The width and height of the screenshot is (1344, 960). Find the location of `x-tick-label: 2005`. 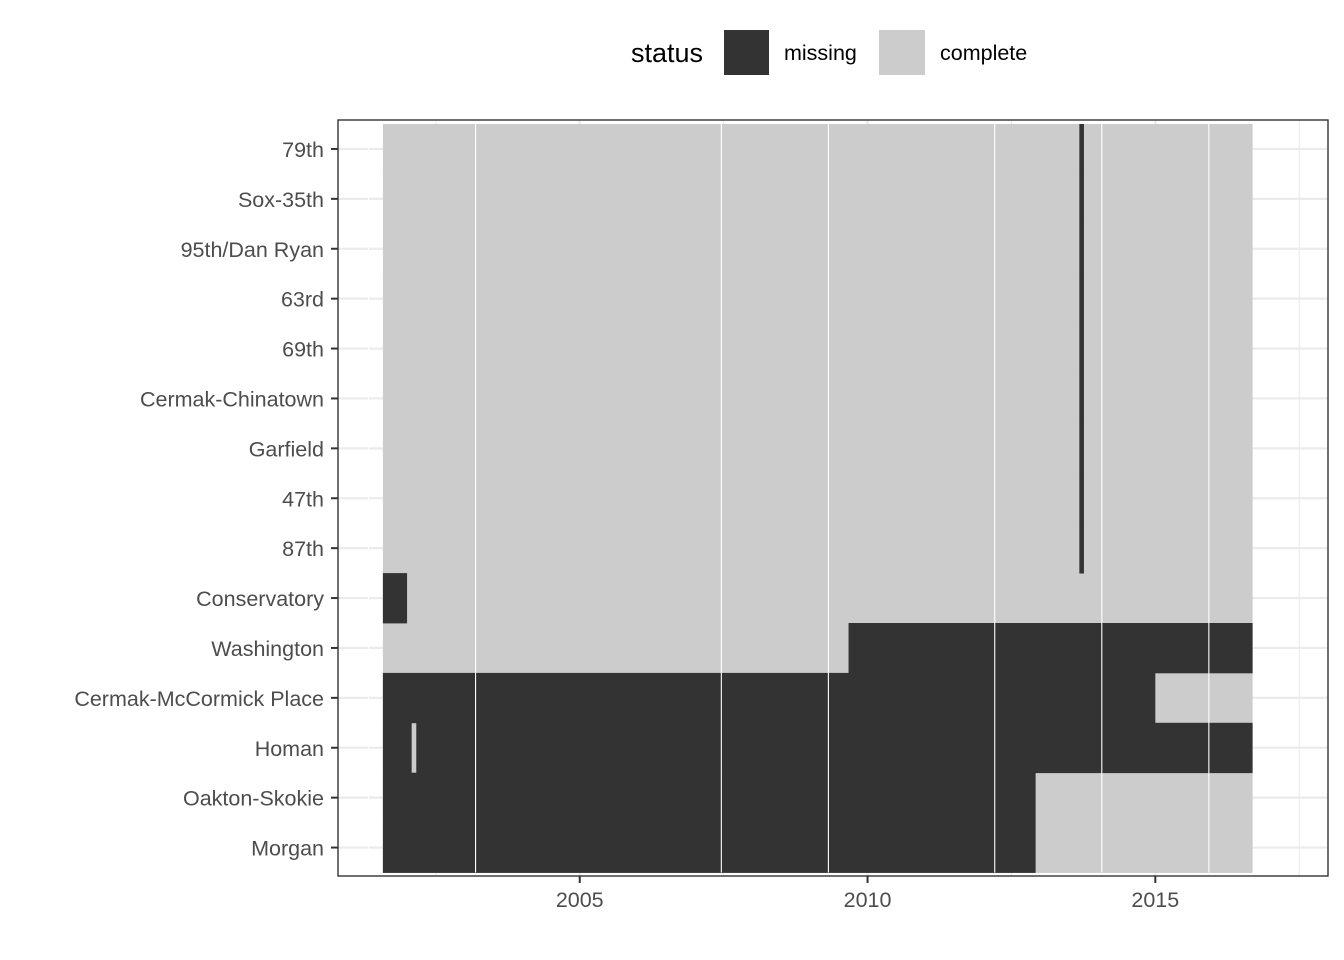

x-tick-label: 2005 is located at coordinates (580, 900).